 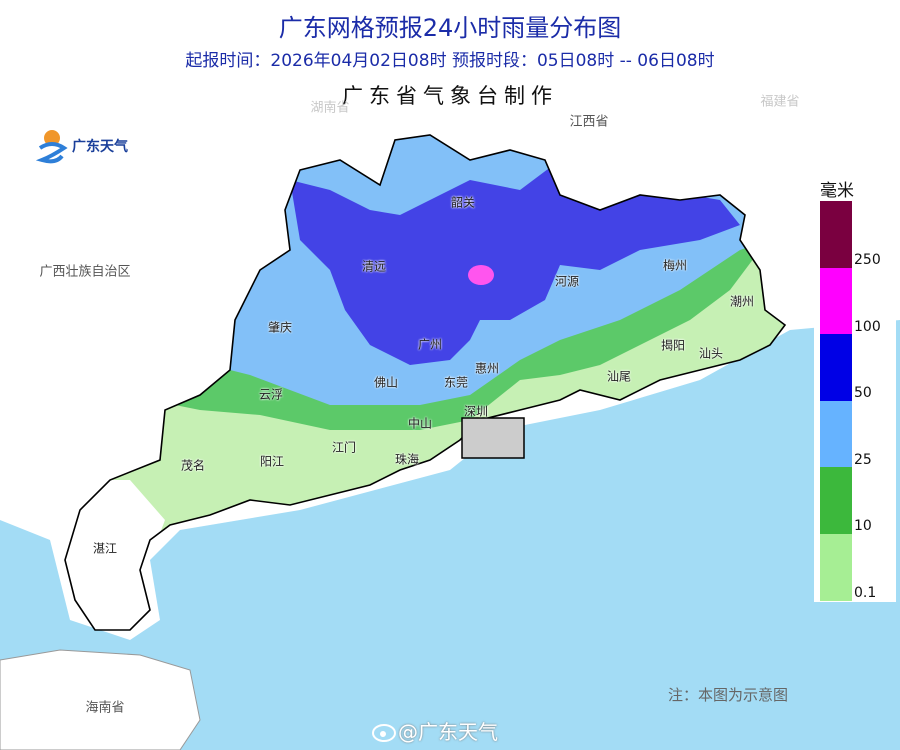 I want to click on city-zhuhai: 珠海, so click(x=407, y=459).